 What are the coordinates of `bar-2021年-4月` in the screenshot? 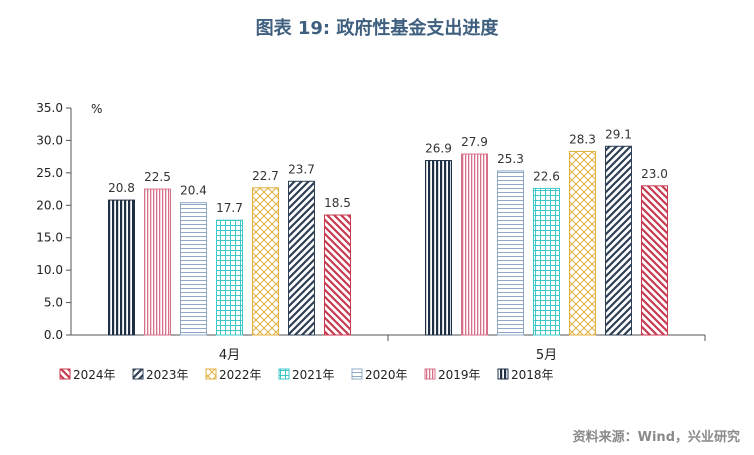 It's located at (229, 277).